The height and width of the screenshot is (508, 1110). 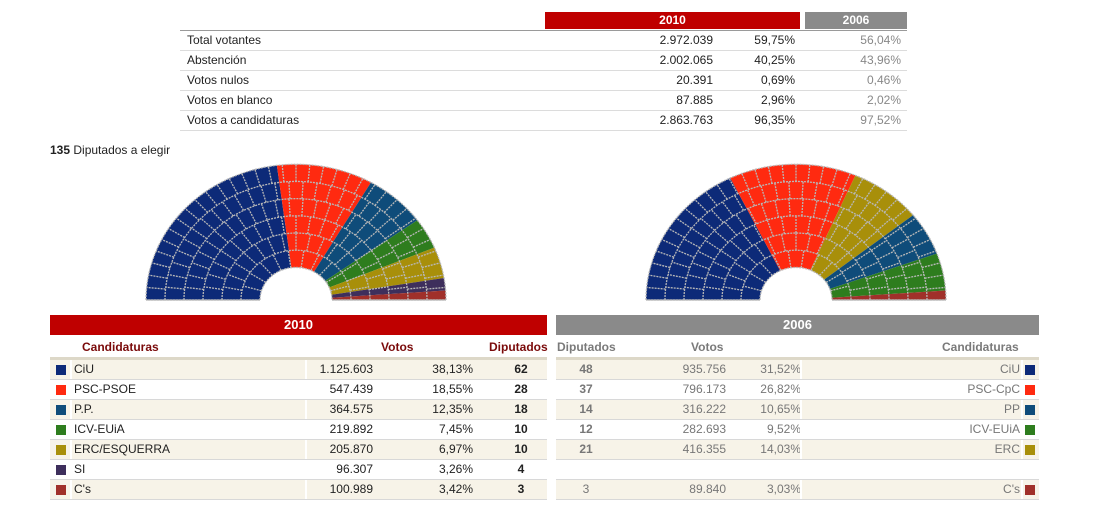 What do you see at coordinates (122, 150) in the screenshot?
I see `seats-label: Diputados a elegir` at bounding box center [122, 150].